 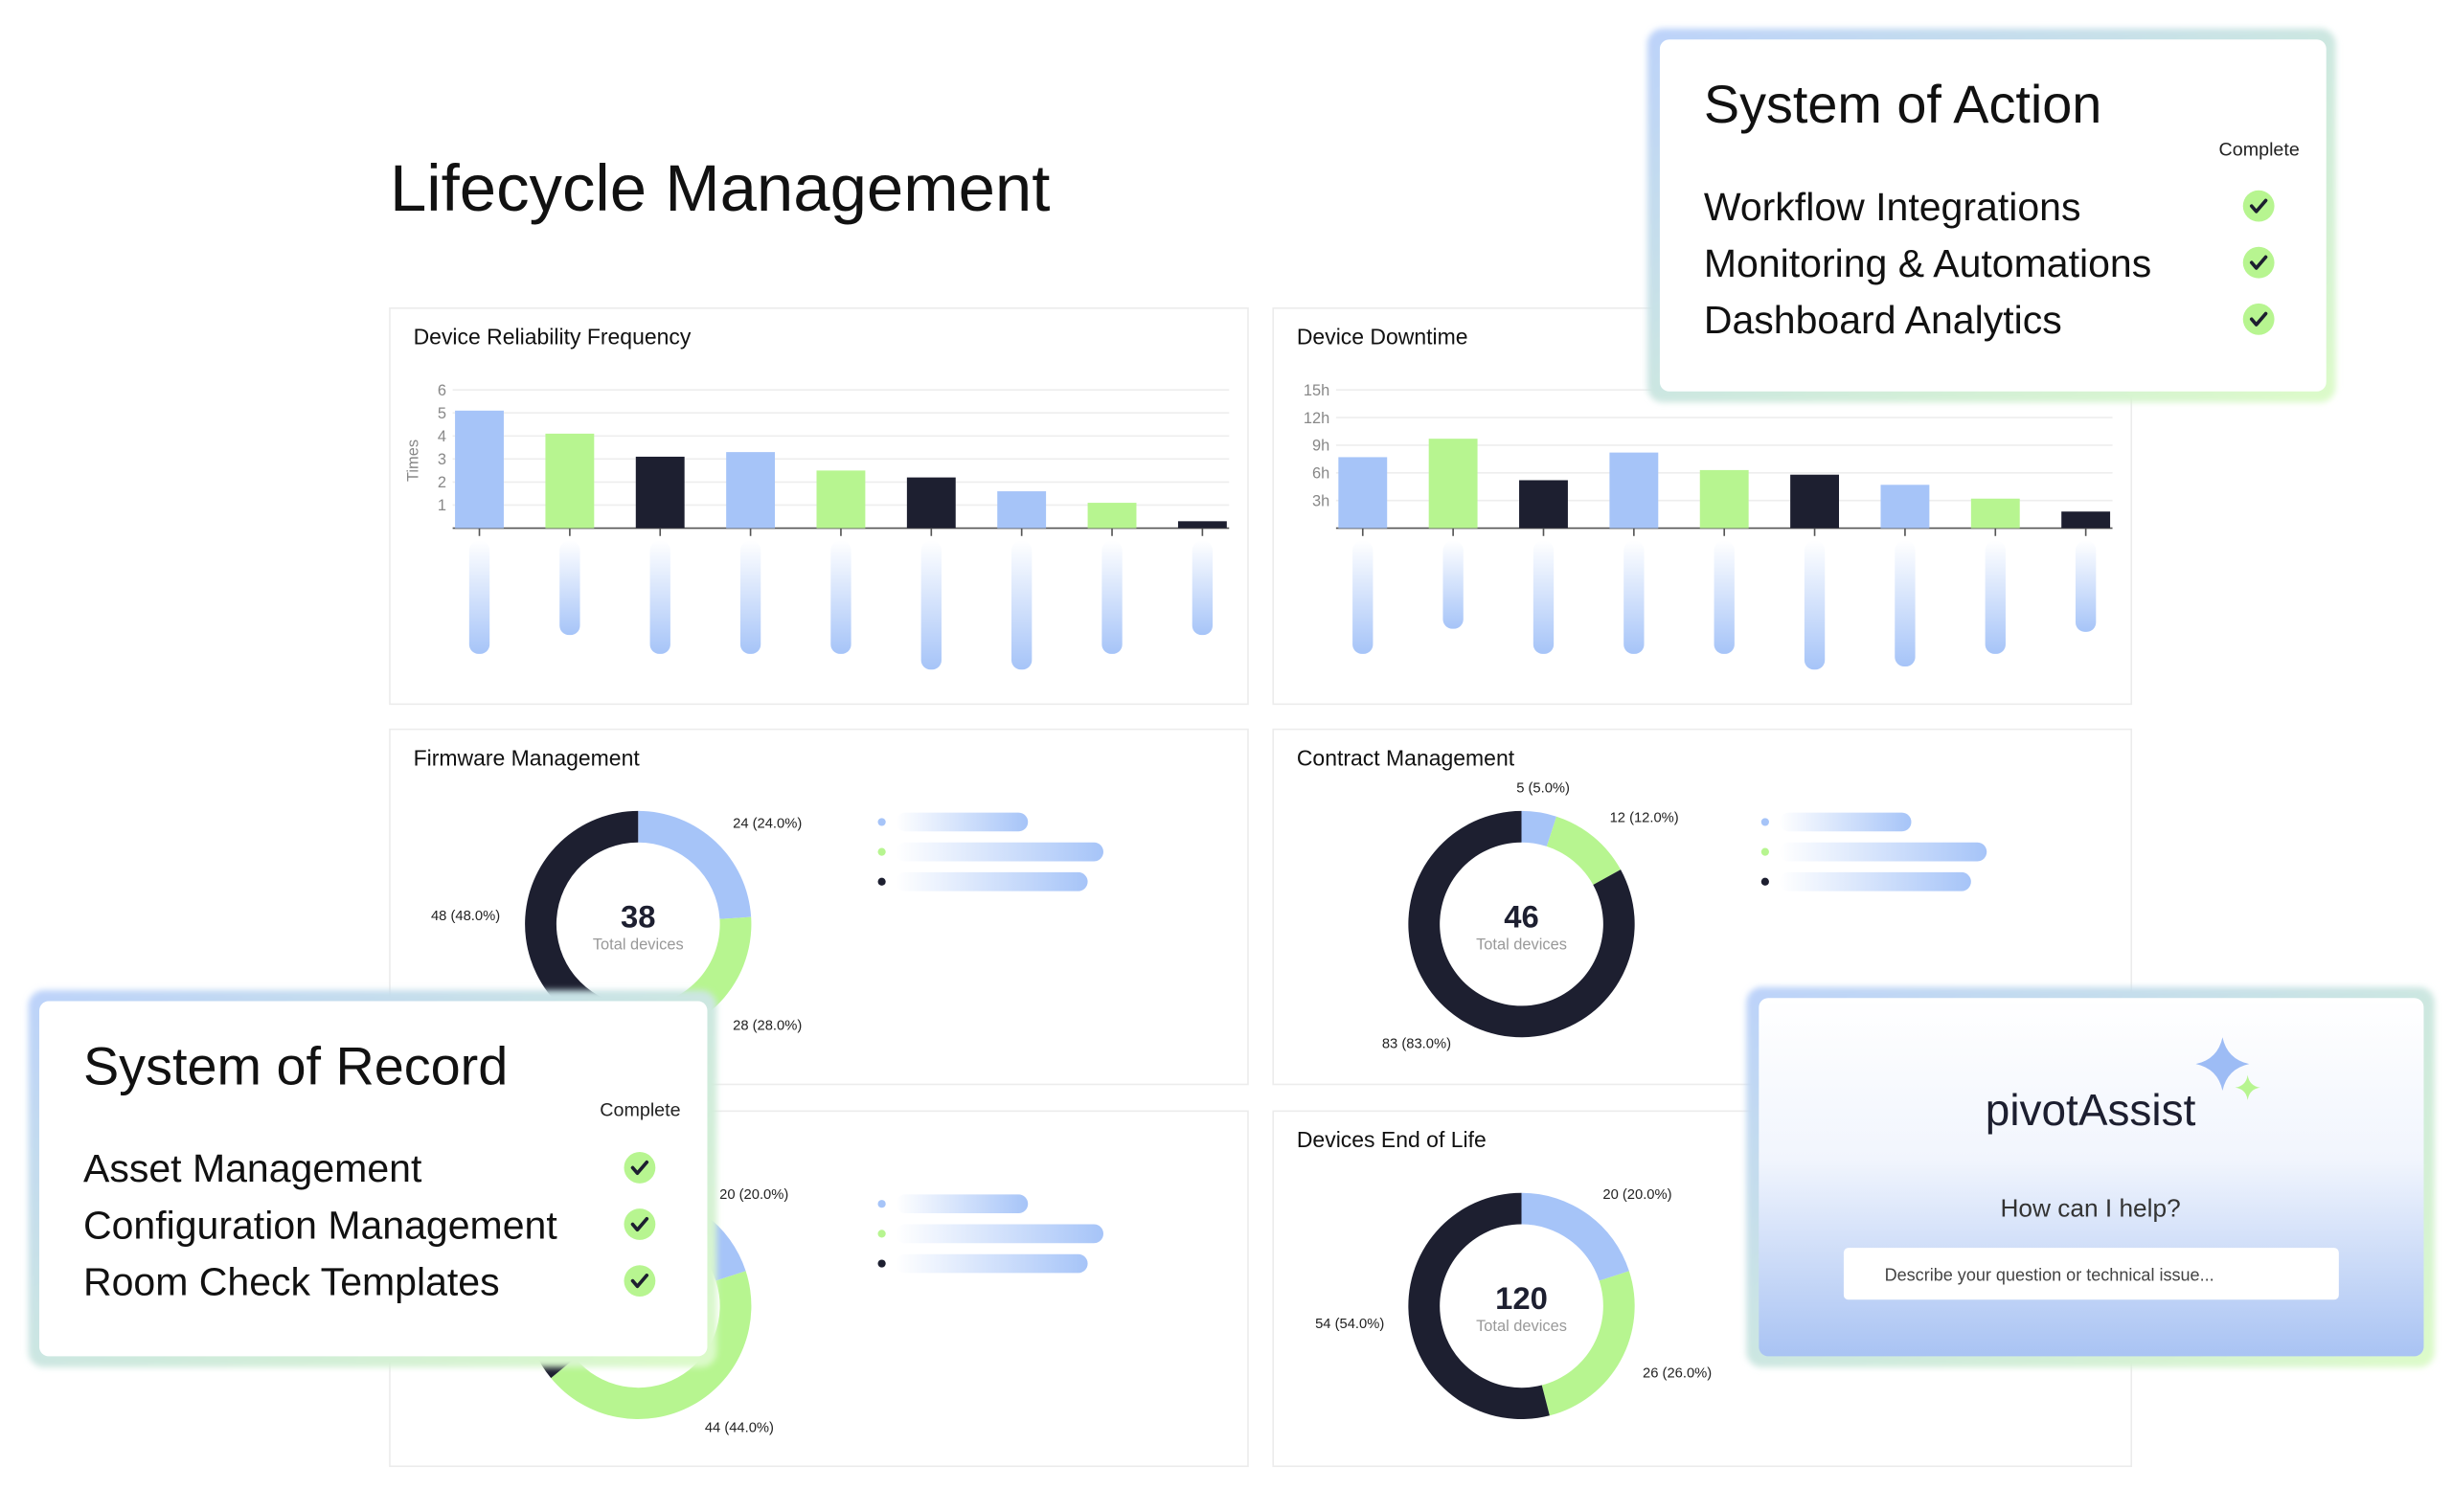 What do you see at coordinates (767, 824) in the screenshot?
I see `segment-label: 24 (24.0%)` at bounding box center [767, 824].